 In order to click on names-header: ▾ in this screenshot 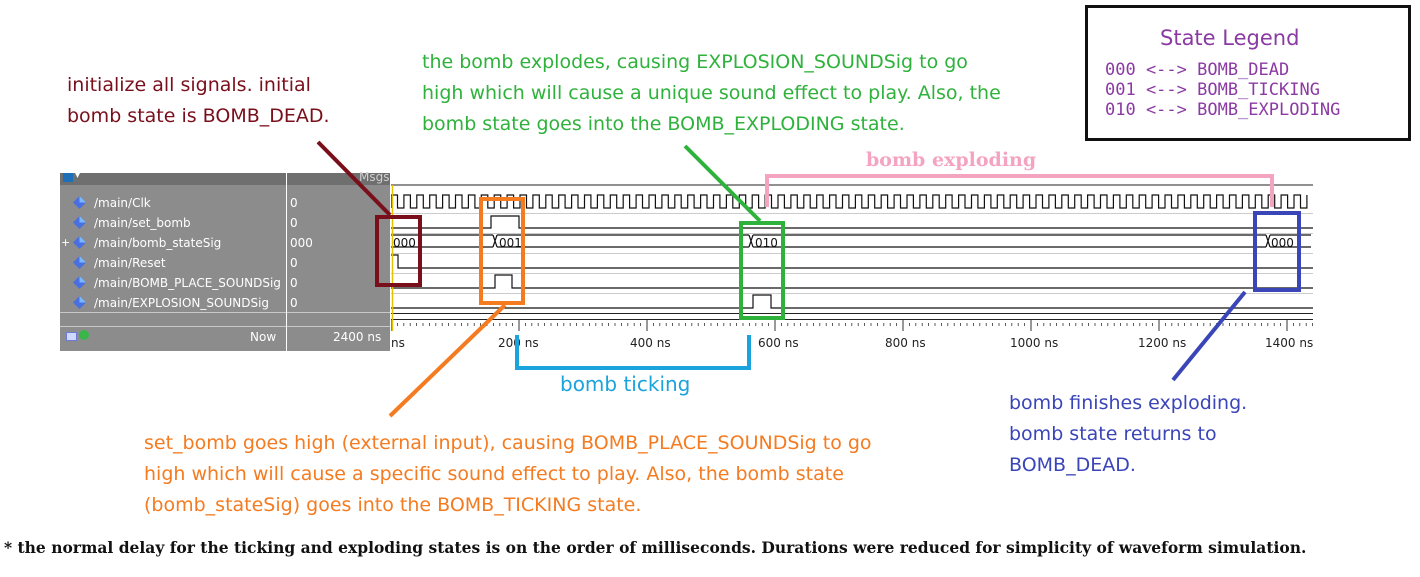, I will do `click(173, 177)`.